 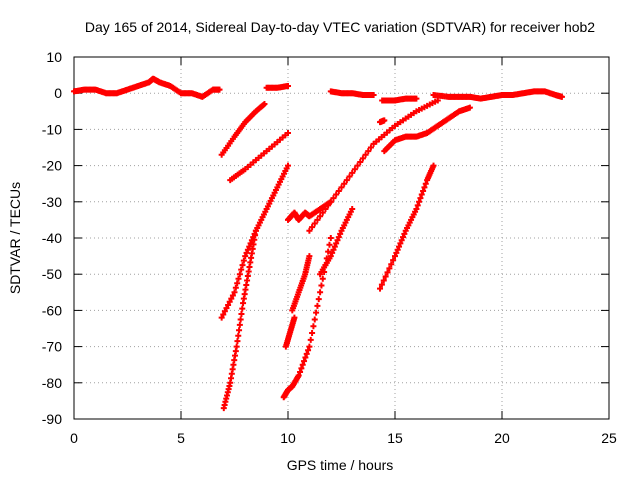 What do you see at coordinates (52, 347) in the screenshot?
I see `y-tick-label: -70` at bounding box center [52, 347].